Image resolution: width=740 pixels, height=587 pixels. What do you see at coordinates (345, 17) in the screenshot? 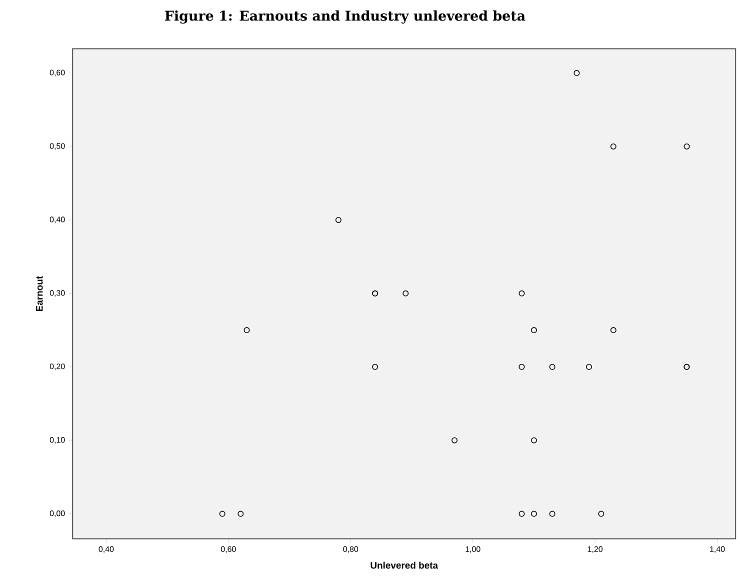
I see `chart-title: Figure 1: Earnouts and Industry unlevered beta` at bounding box center [345, 17].